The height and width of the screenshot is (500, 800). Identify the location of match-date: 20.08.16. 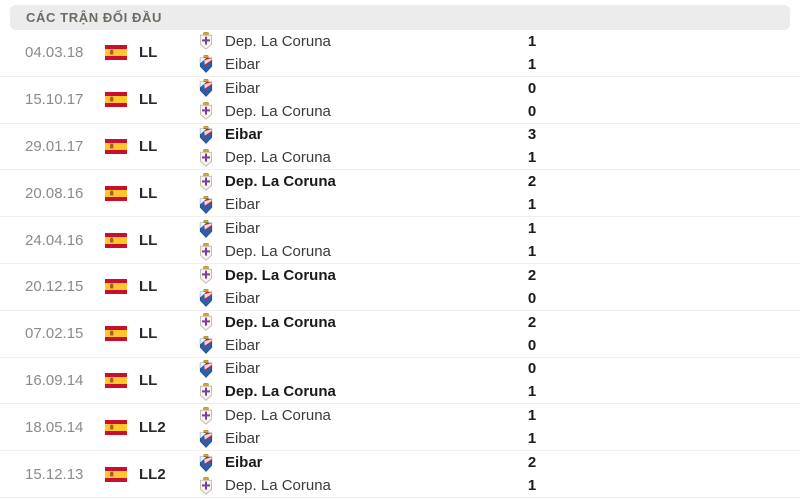
(54, 193).